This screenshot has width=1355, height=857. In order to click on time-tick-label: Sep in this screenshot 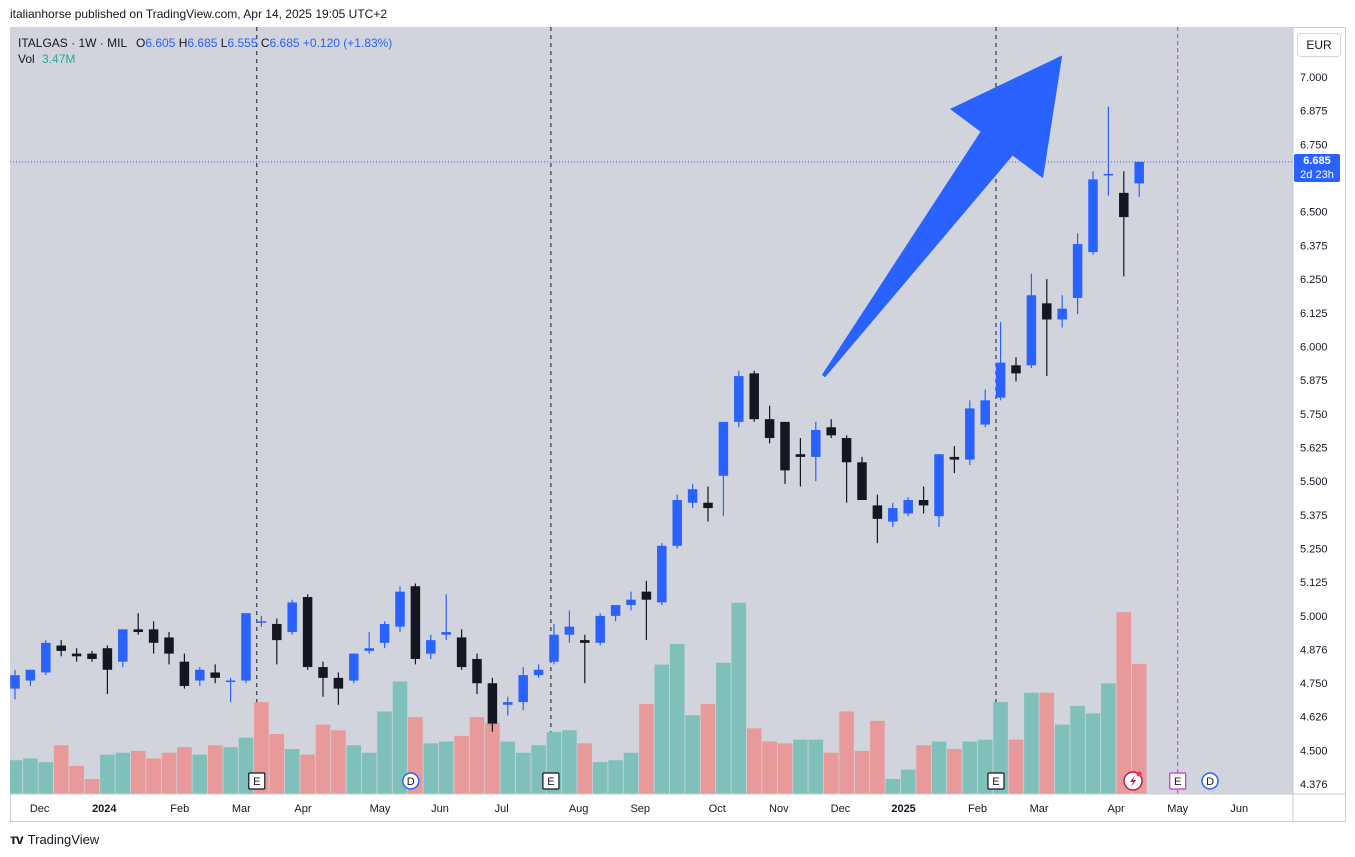, I will do `click(640, 809)`.